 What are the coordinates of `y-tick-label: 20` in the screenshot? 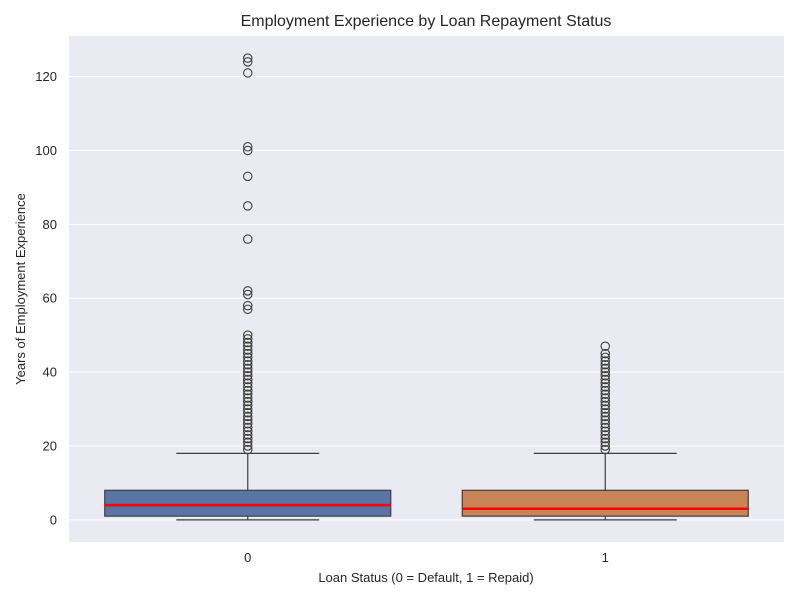 It's located at (50, 445).